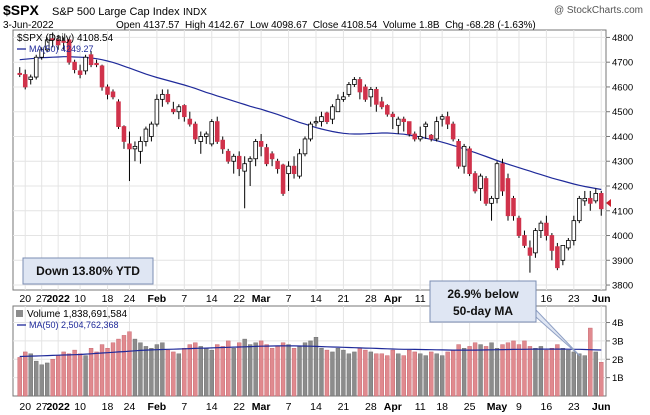  What do you see at coordinates (618, 341) in the screenshot?
I see `volume-y-tick-label: 3B` at bounding box center [618, 341].